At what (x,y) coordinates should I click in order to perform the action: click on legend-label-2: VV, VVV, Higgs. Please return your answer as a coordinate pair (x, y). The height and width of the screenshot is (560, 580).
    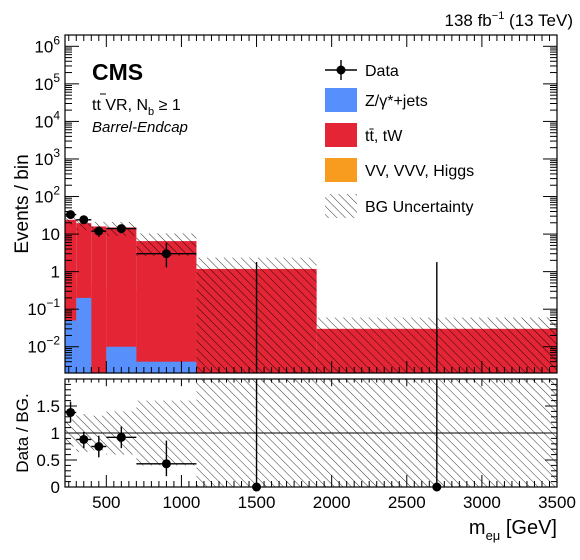
    Looking at the image, I should click on (419, 171).